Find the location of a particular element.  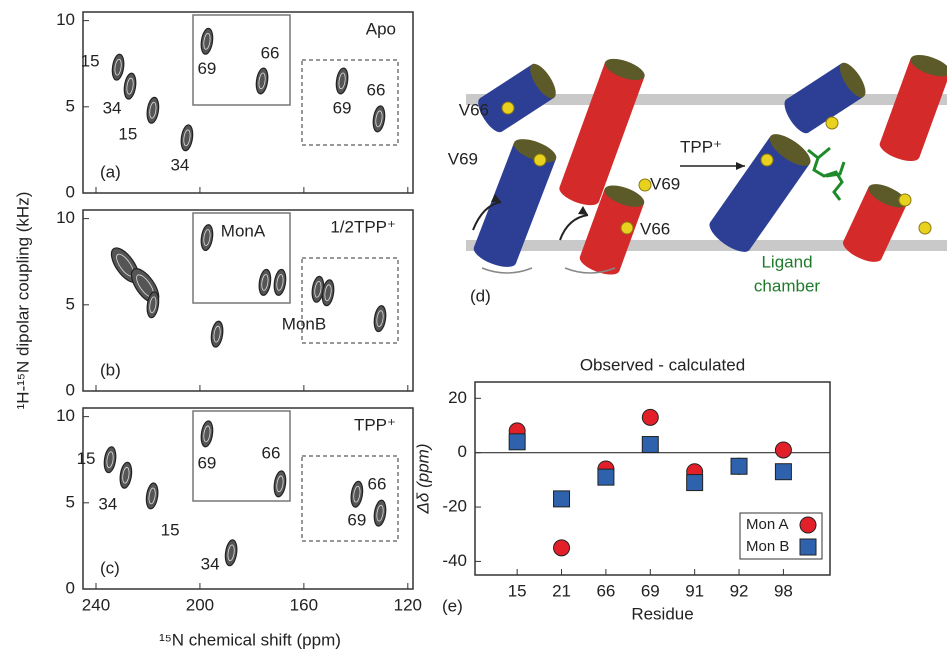

panel-title: Apo is located at coordinates (381, 28).